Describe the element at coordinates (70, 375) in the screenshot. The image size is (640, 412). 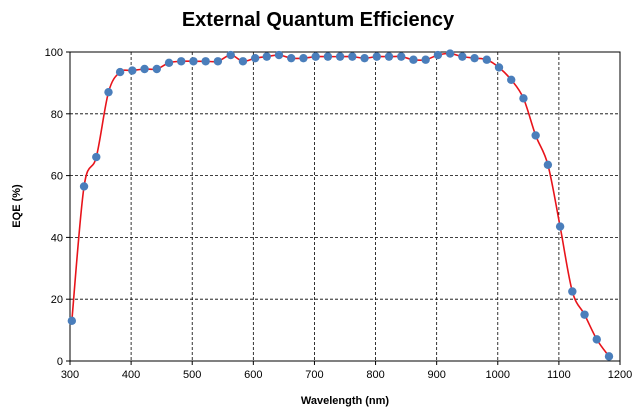
I see `x-tick-label: 300` at that location.